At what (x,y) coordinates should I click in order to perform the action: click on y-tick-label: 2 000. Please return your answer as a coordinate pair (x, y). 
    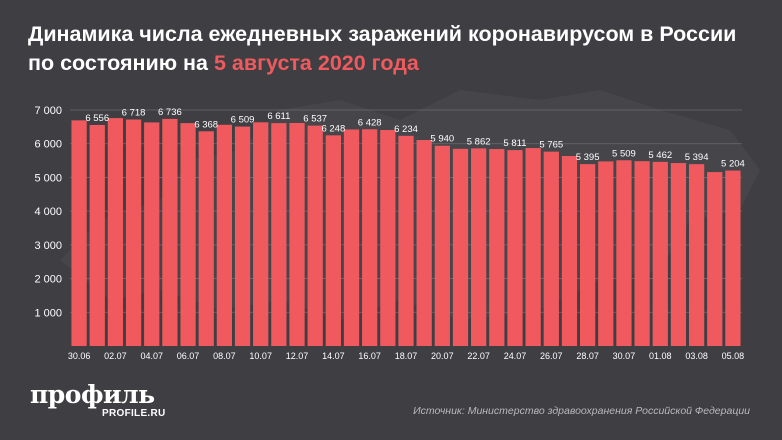
    Looking at the image, I should click on (48, 280).